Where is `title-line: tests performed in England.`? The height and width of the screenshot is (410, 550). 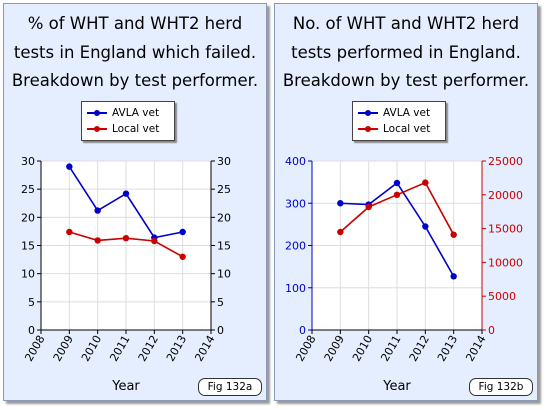
title-line: tests performed in England. is located at coordinates (406, 52).